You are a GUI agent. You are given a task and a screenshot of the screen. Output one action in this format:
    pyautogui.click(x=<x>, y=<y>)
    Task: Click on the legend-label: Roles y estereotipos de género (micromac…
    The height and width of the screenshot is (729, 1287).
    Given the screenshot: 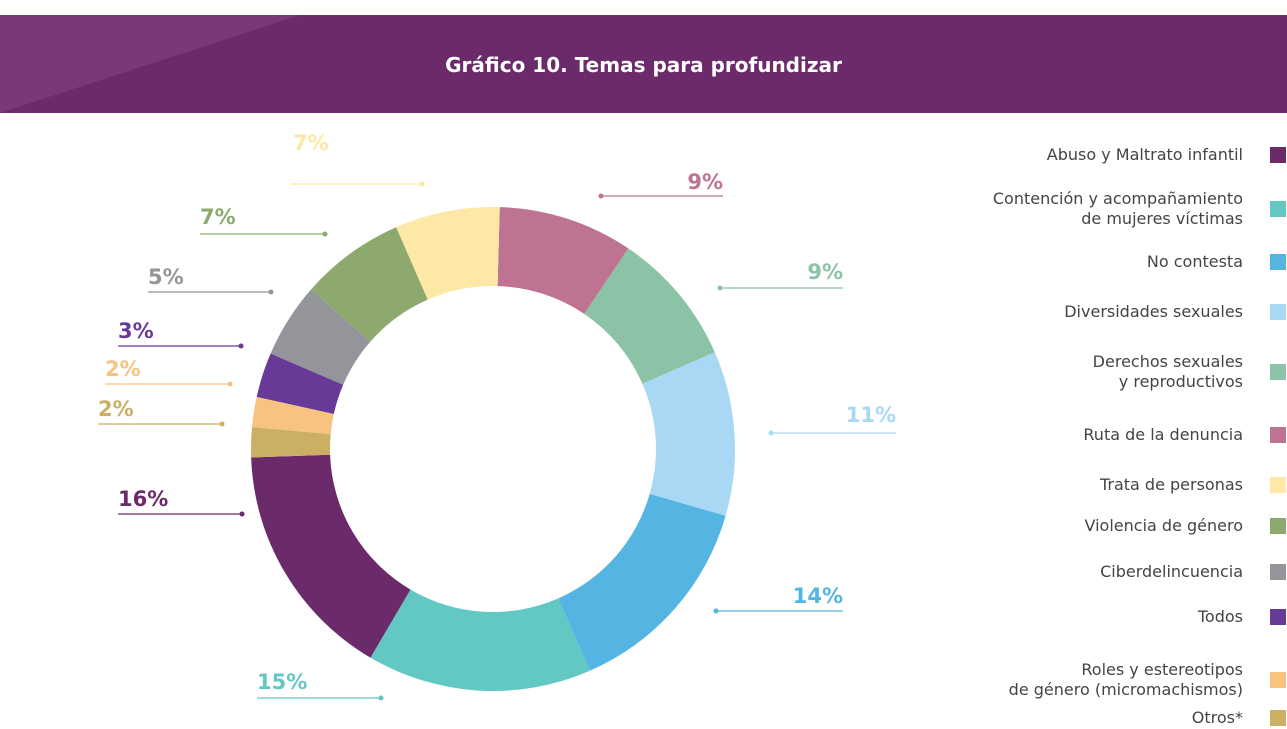 What is the action you would take?
    pyautogui.click(x=1125, y=679)
    